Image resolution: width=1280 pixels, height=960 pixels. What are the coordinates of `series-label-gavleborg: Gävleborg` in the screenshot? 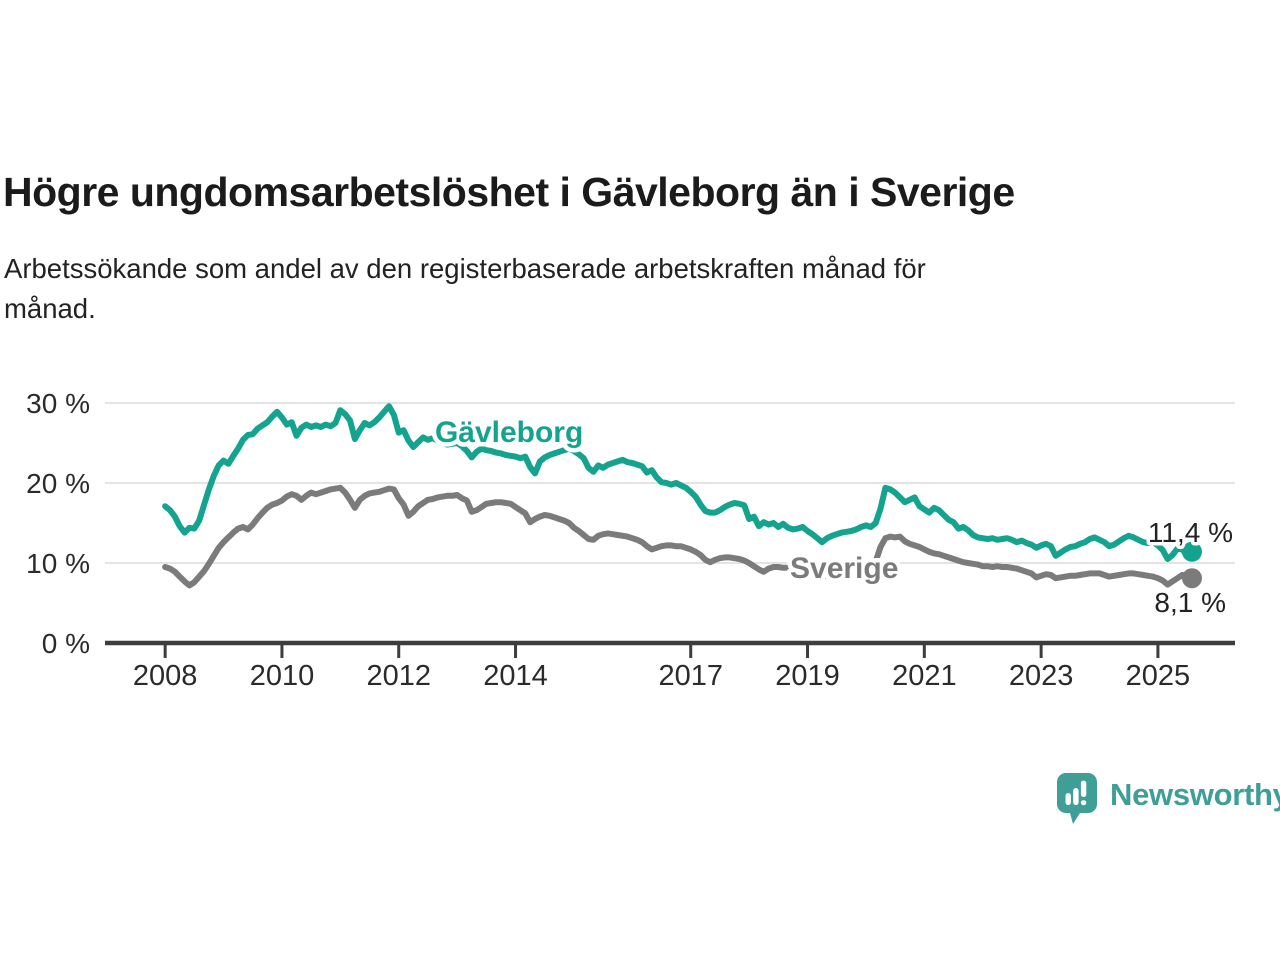 It's located at (509, 432).